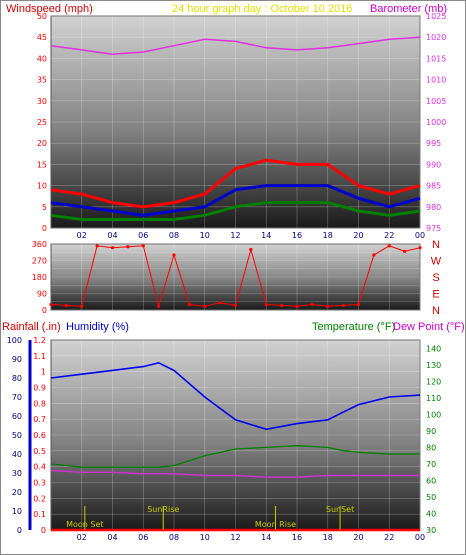 The height and width of the screenshot is (555, 466). I want to click on wind-x-tick-label: 20, so click(358, 235).